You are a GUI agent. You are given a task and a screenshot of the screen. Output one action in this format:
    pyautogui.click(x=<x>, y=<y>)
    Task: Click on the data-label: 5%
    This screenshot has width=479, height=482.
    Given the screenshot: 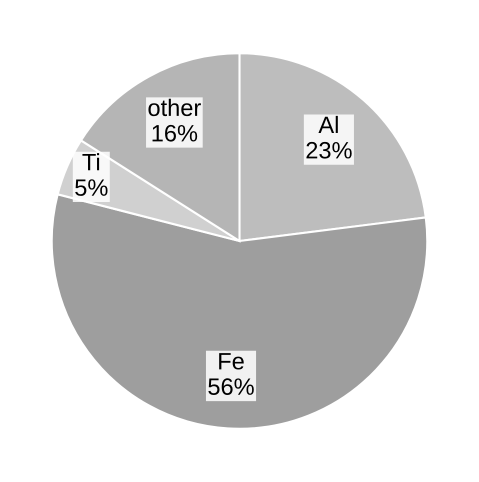 What is the action you would take?
    pyautogui.click(x=91, y=187)
    